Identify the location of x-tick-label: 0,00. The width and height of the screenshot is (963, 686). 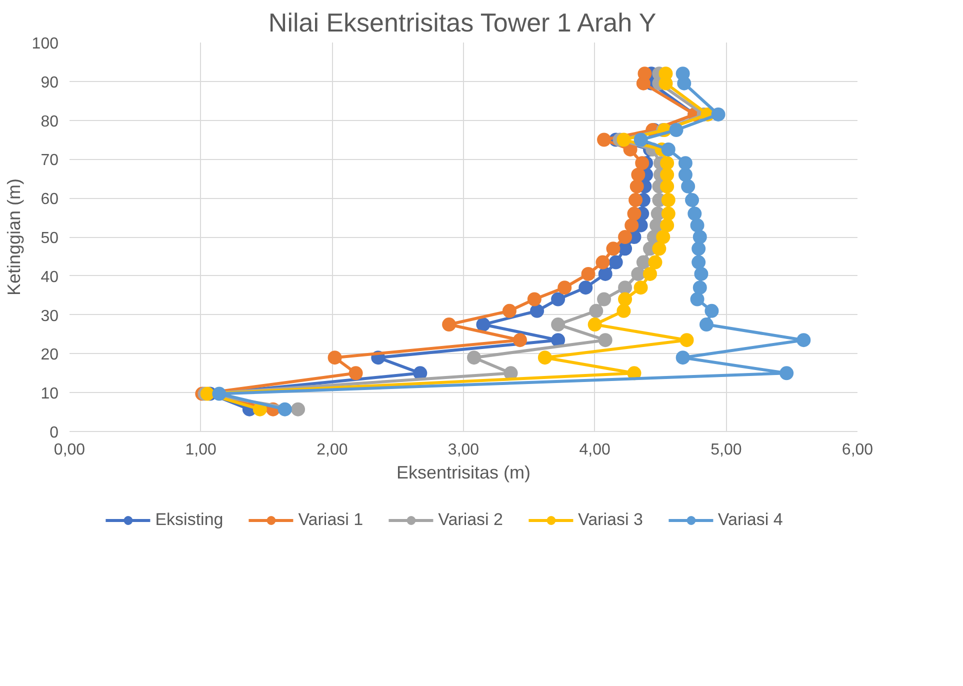
(70, 450).